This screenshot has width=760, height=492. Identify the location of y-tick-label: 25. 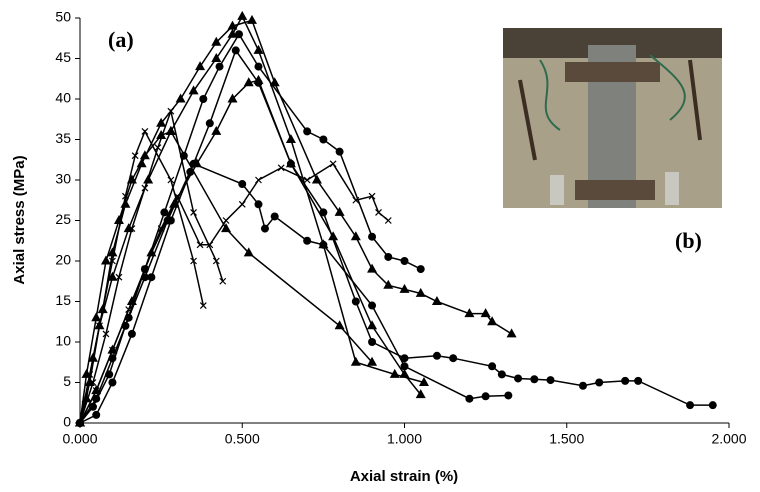
(63, 219).